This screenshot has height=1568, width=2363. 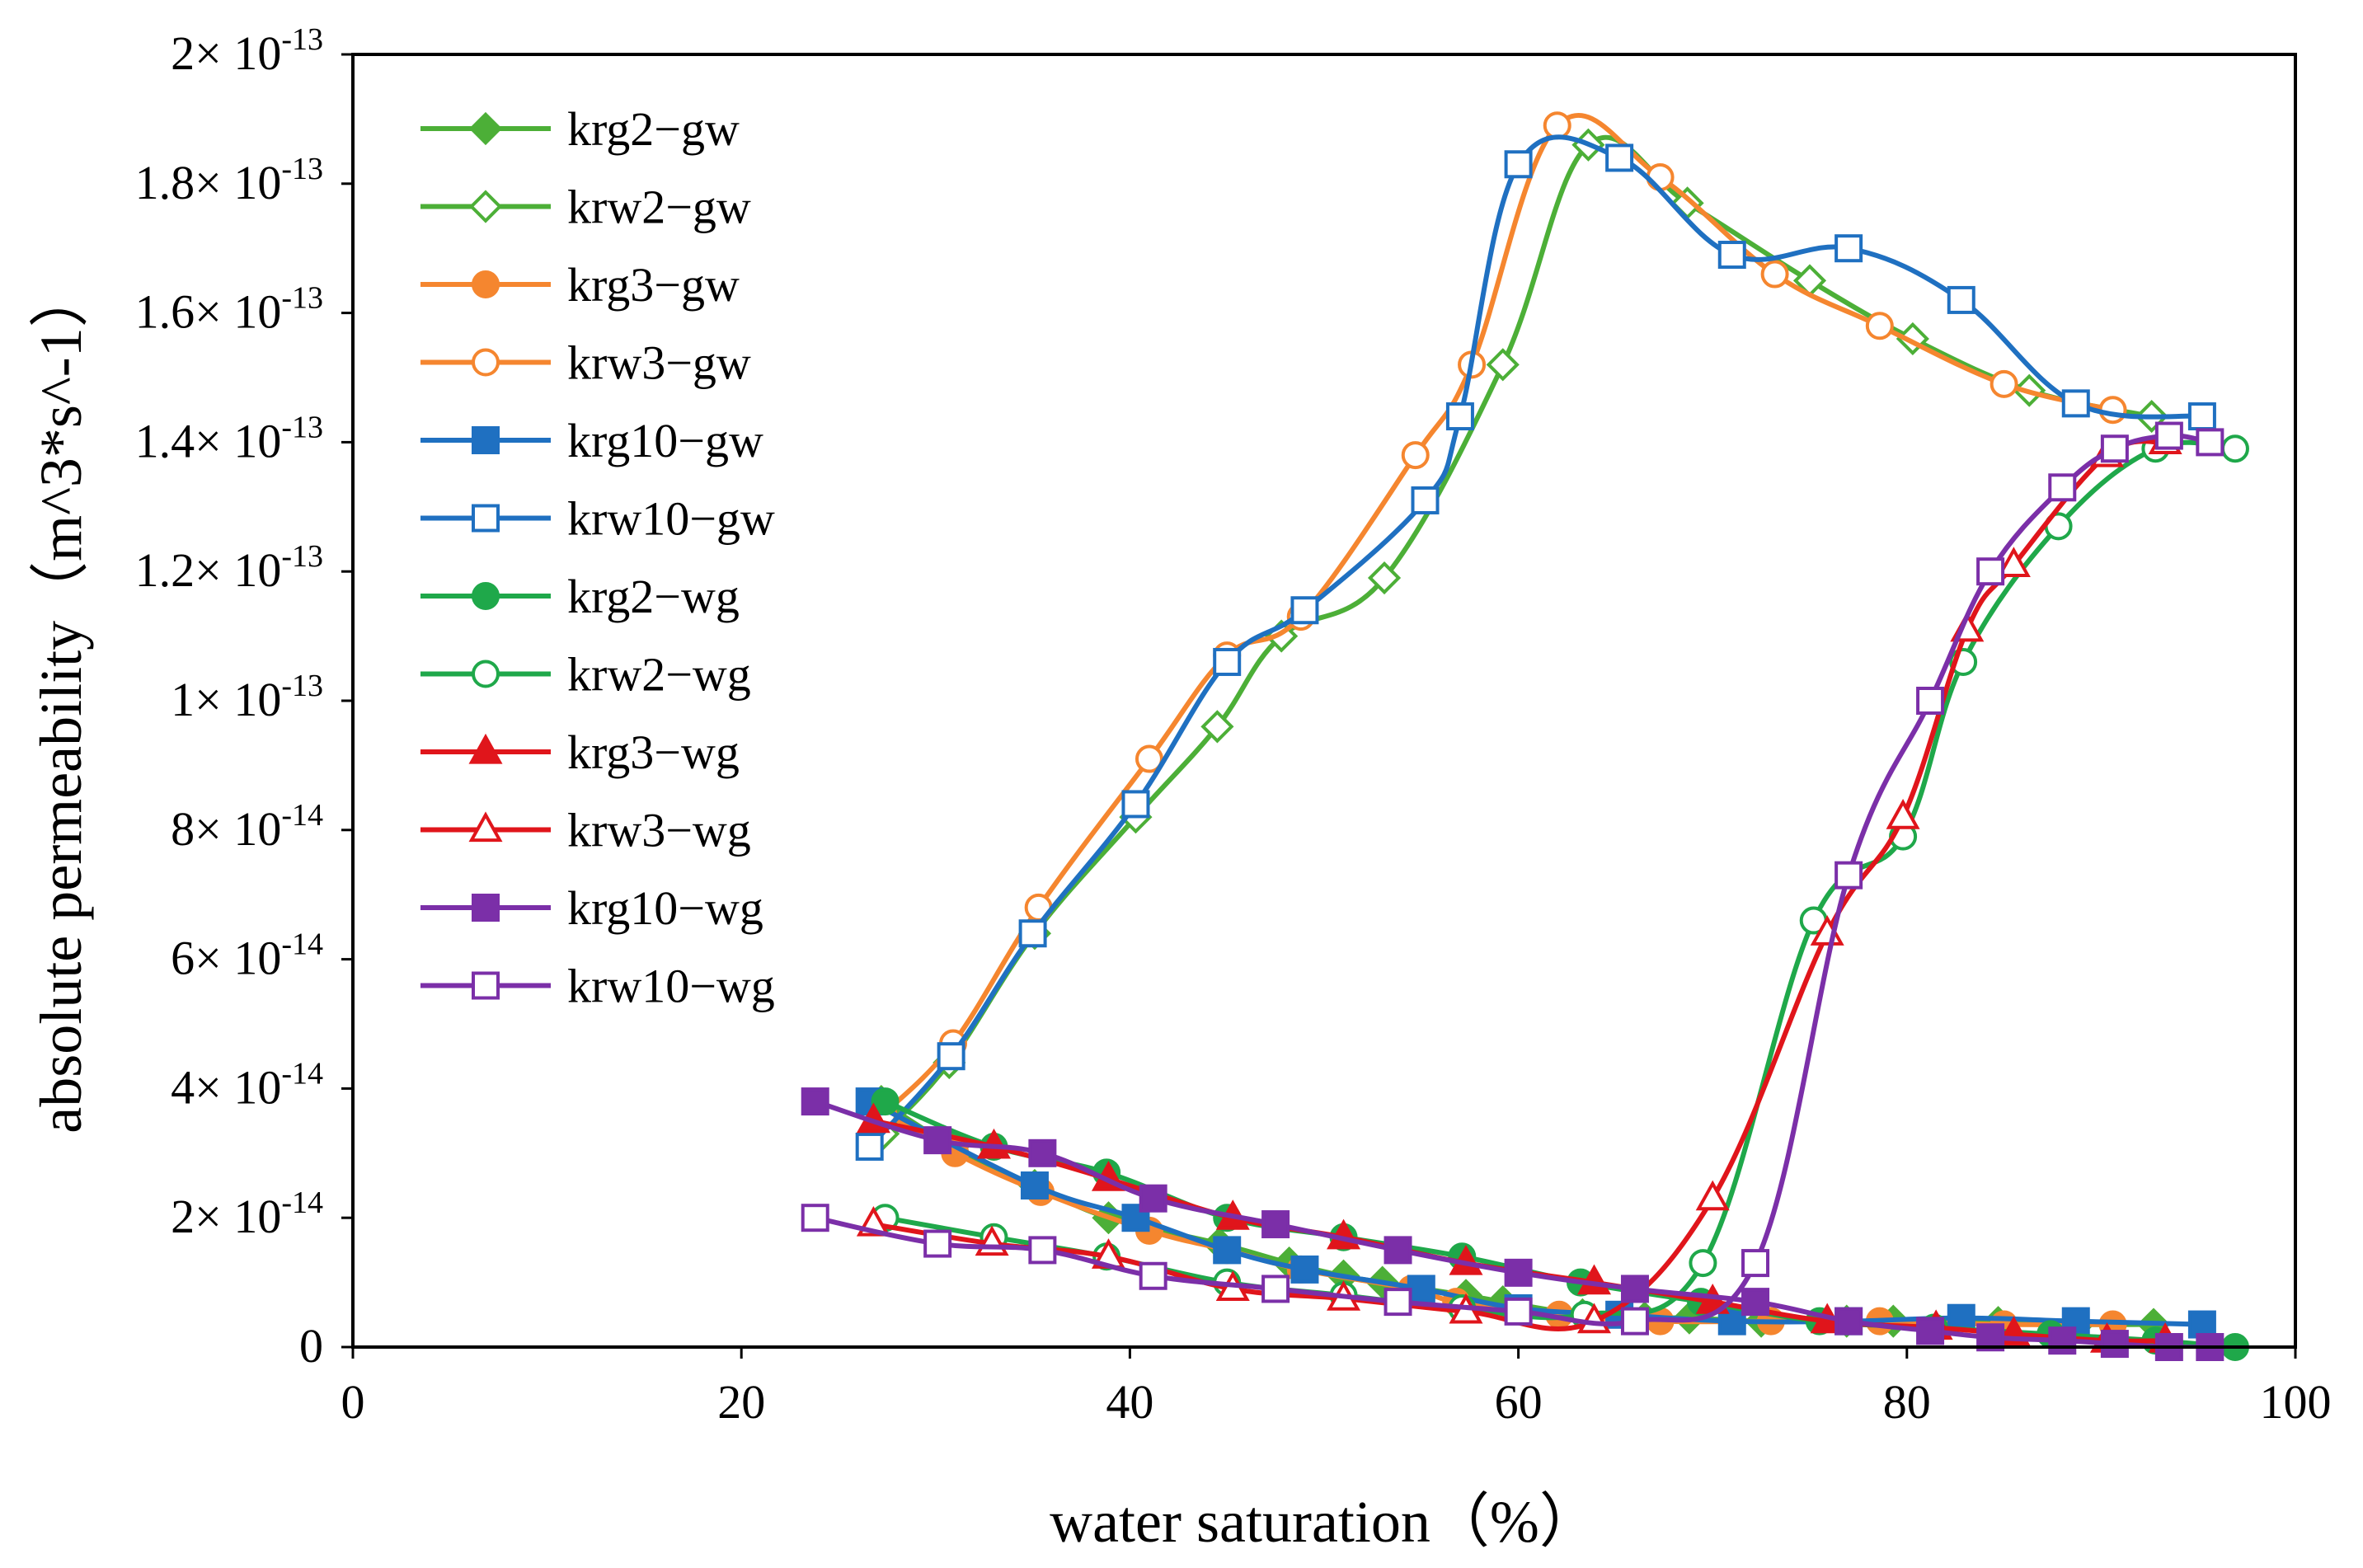 I want to click on legend-label: krg10−gw, so click(x=665, y=440).